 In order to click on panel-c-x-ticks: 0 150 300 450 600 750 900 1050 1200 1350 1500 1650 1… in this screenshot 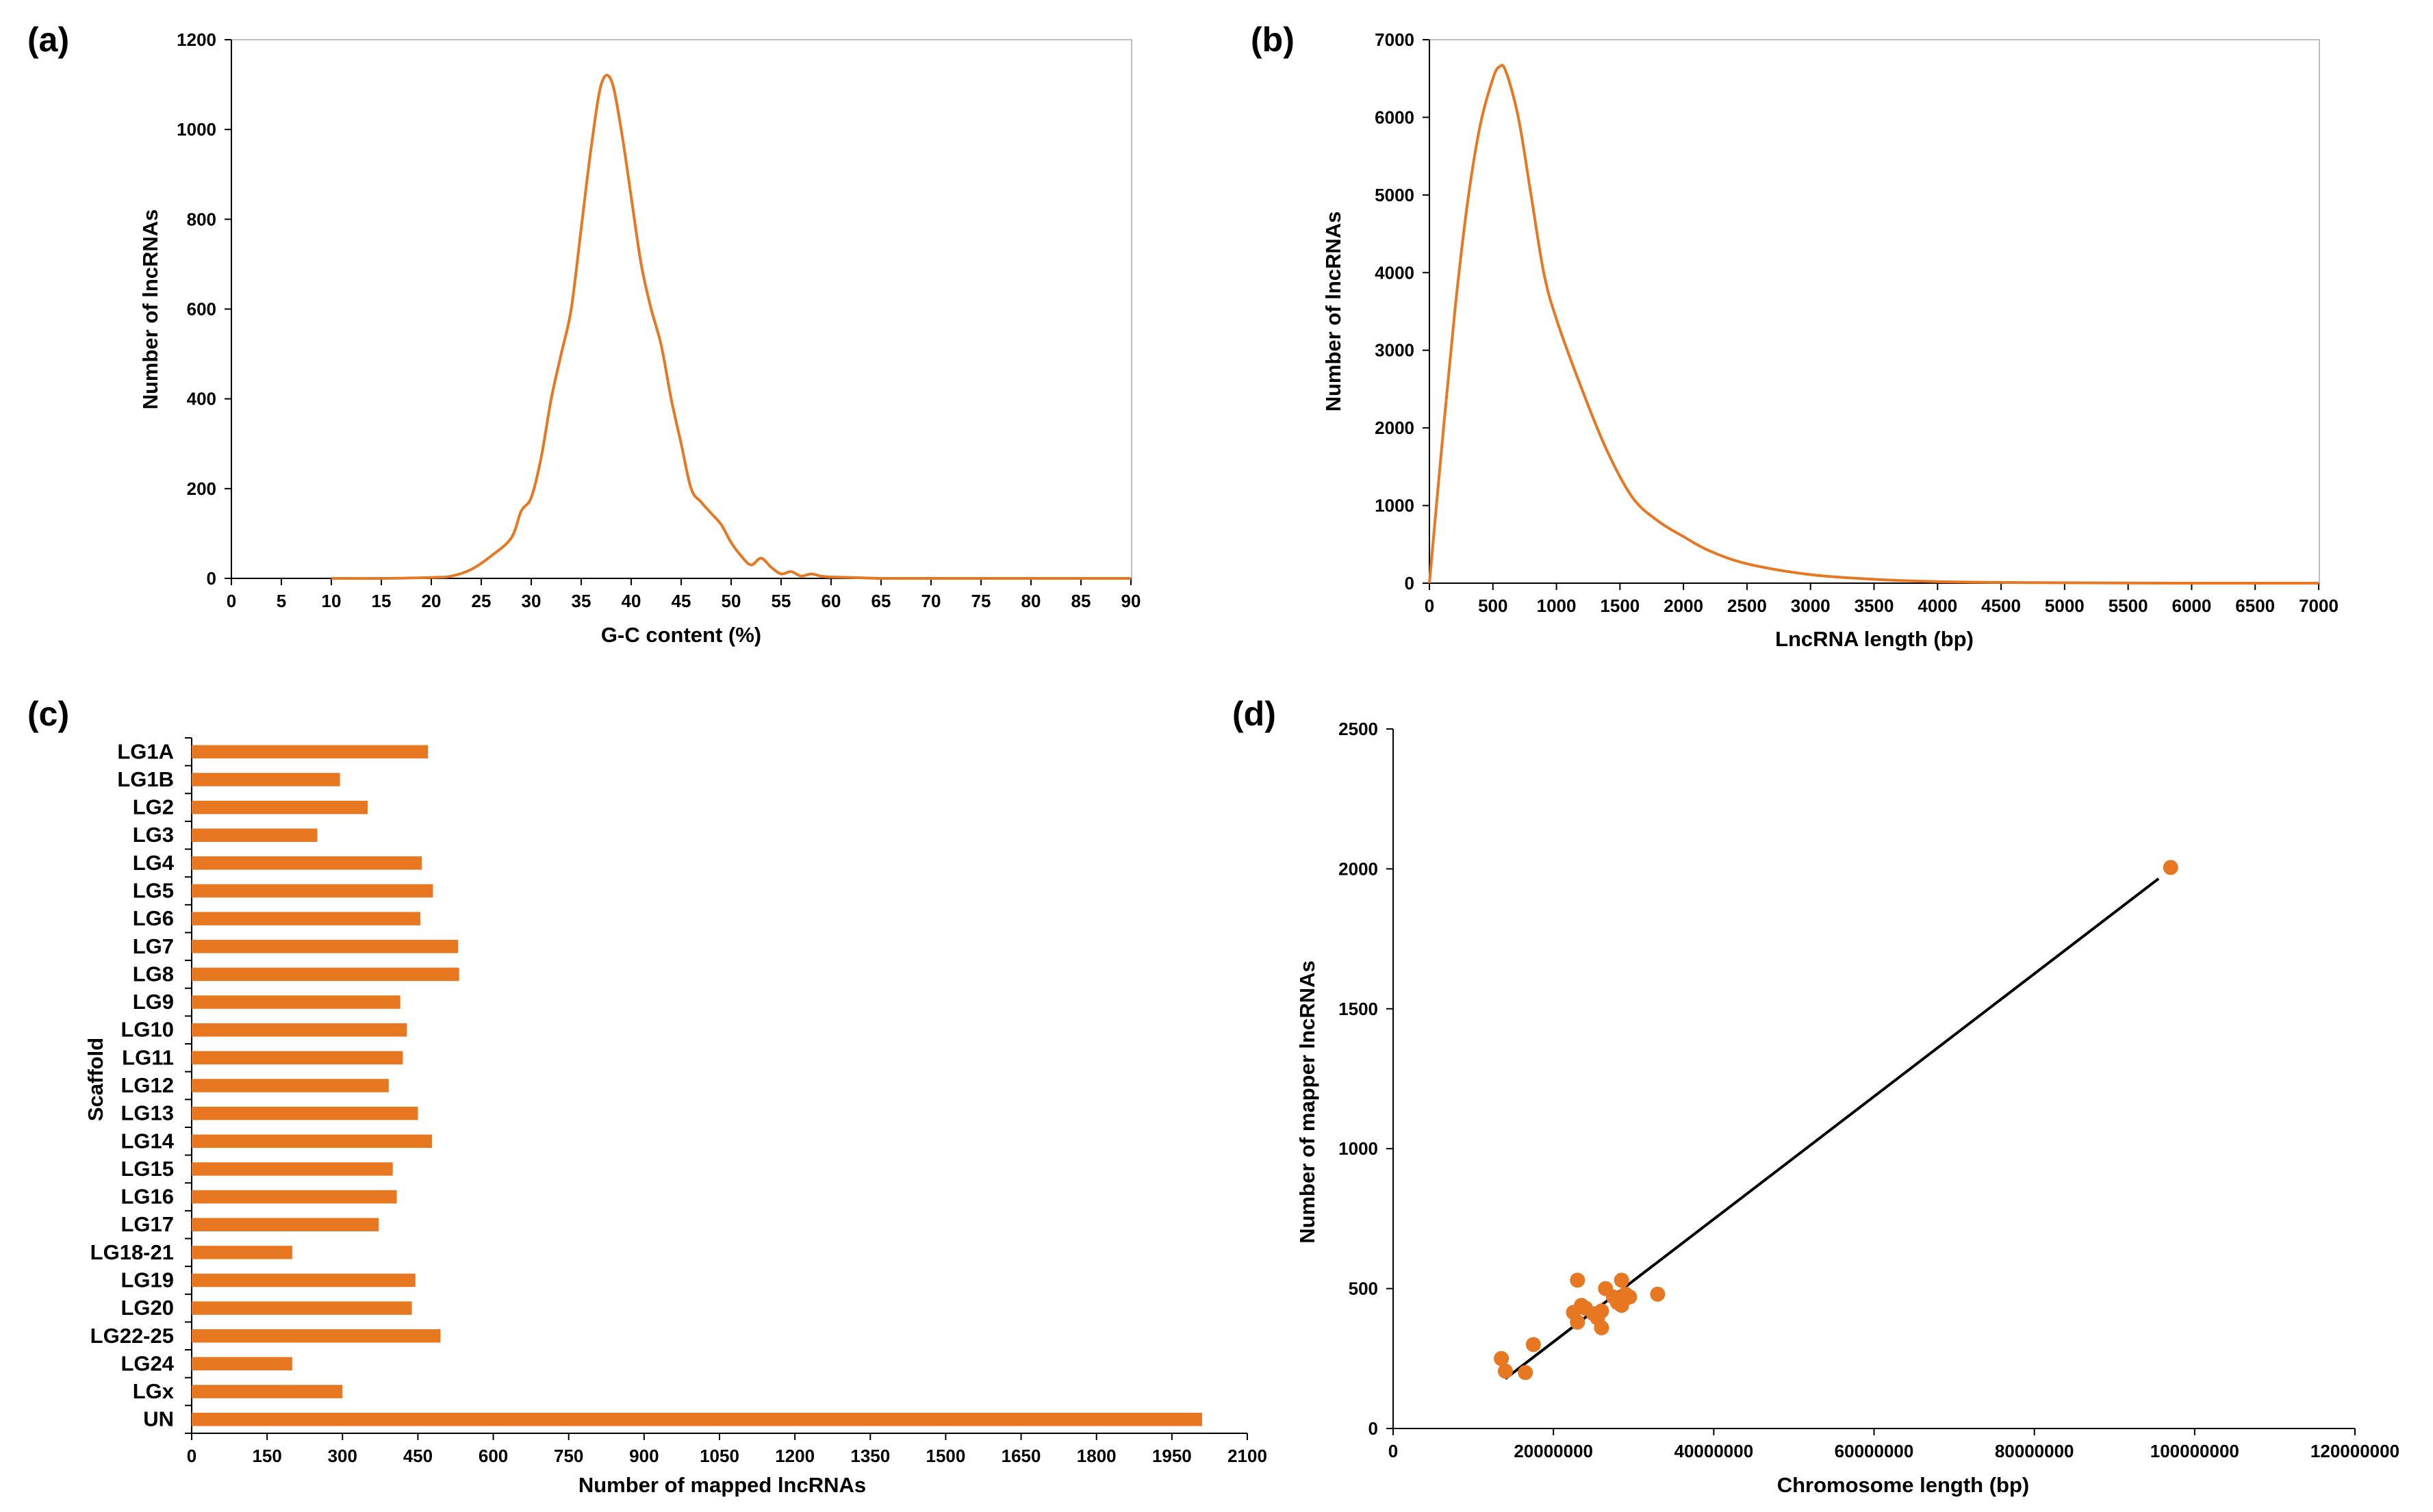, I will do `click(727, 1449)`.